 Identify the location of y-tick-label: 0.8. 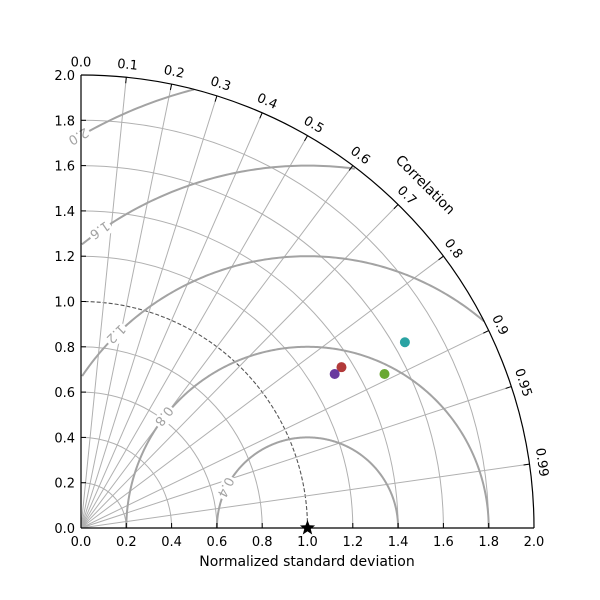
(64, 348).